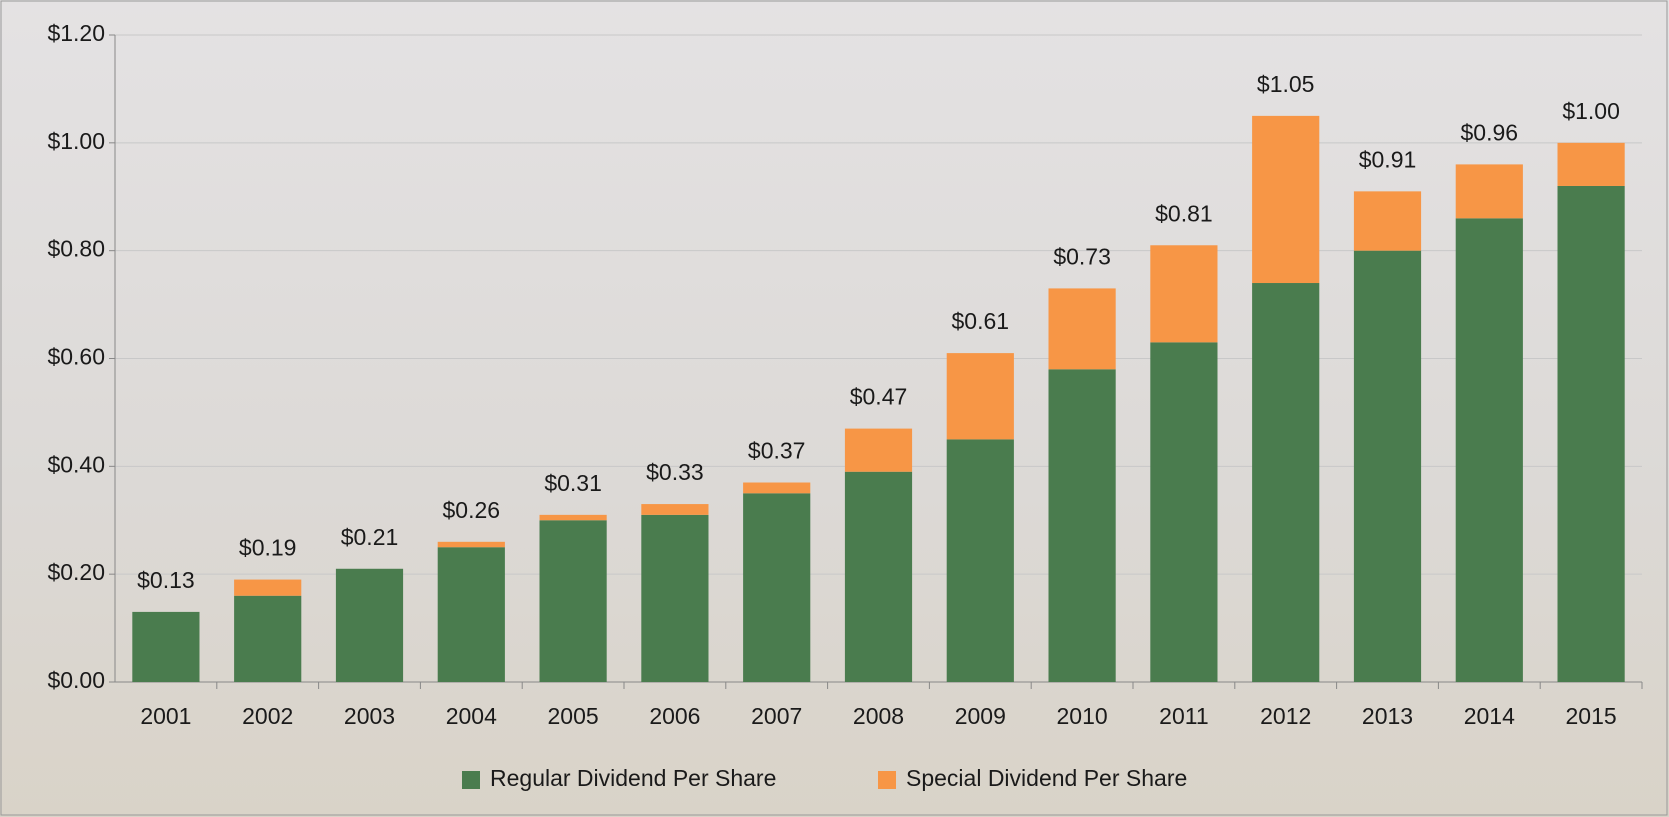  Describe the element at coordinates (1286, 84) in the screenshot. I see `total-label: $1.05` at that location.